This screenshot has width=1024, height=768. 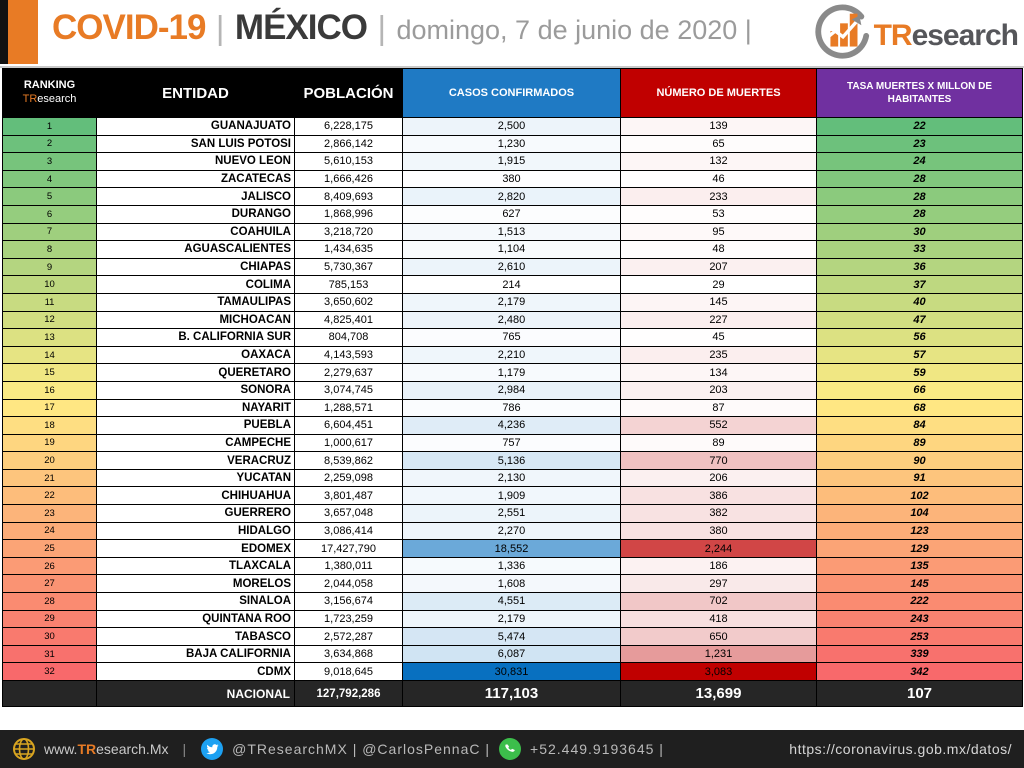 What do you see at coordinates (348, 372) in the screenshot?
I see `poblacion-cell: 2,279,637` at bounding box center [348, 372].